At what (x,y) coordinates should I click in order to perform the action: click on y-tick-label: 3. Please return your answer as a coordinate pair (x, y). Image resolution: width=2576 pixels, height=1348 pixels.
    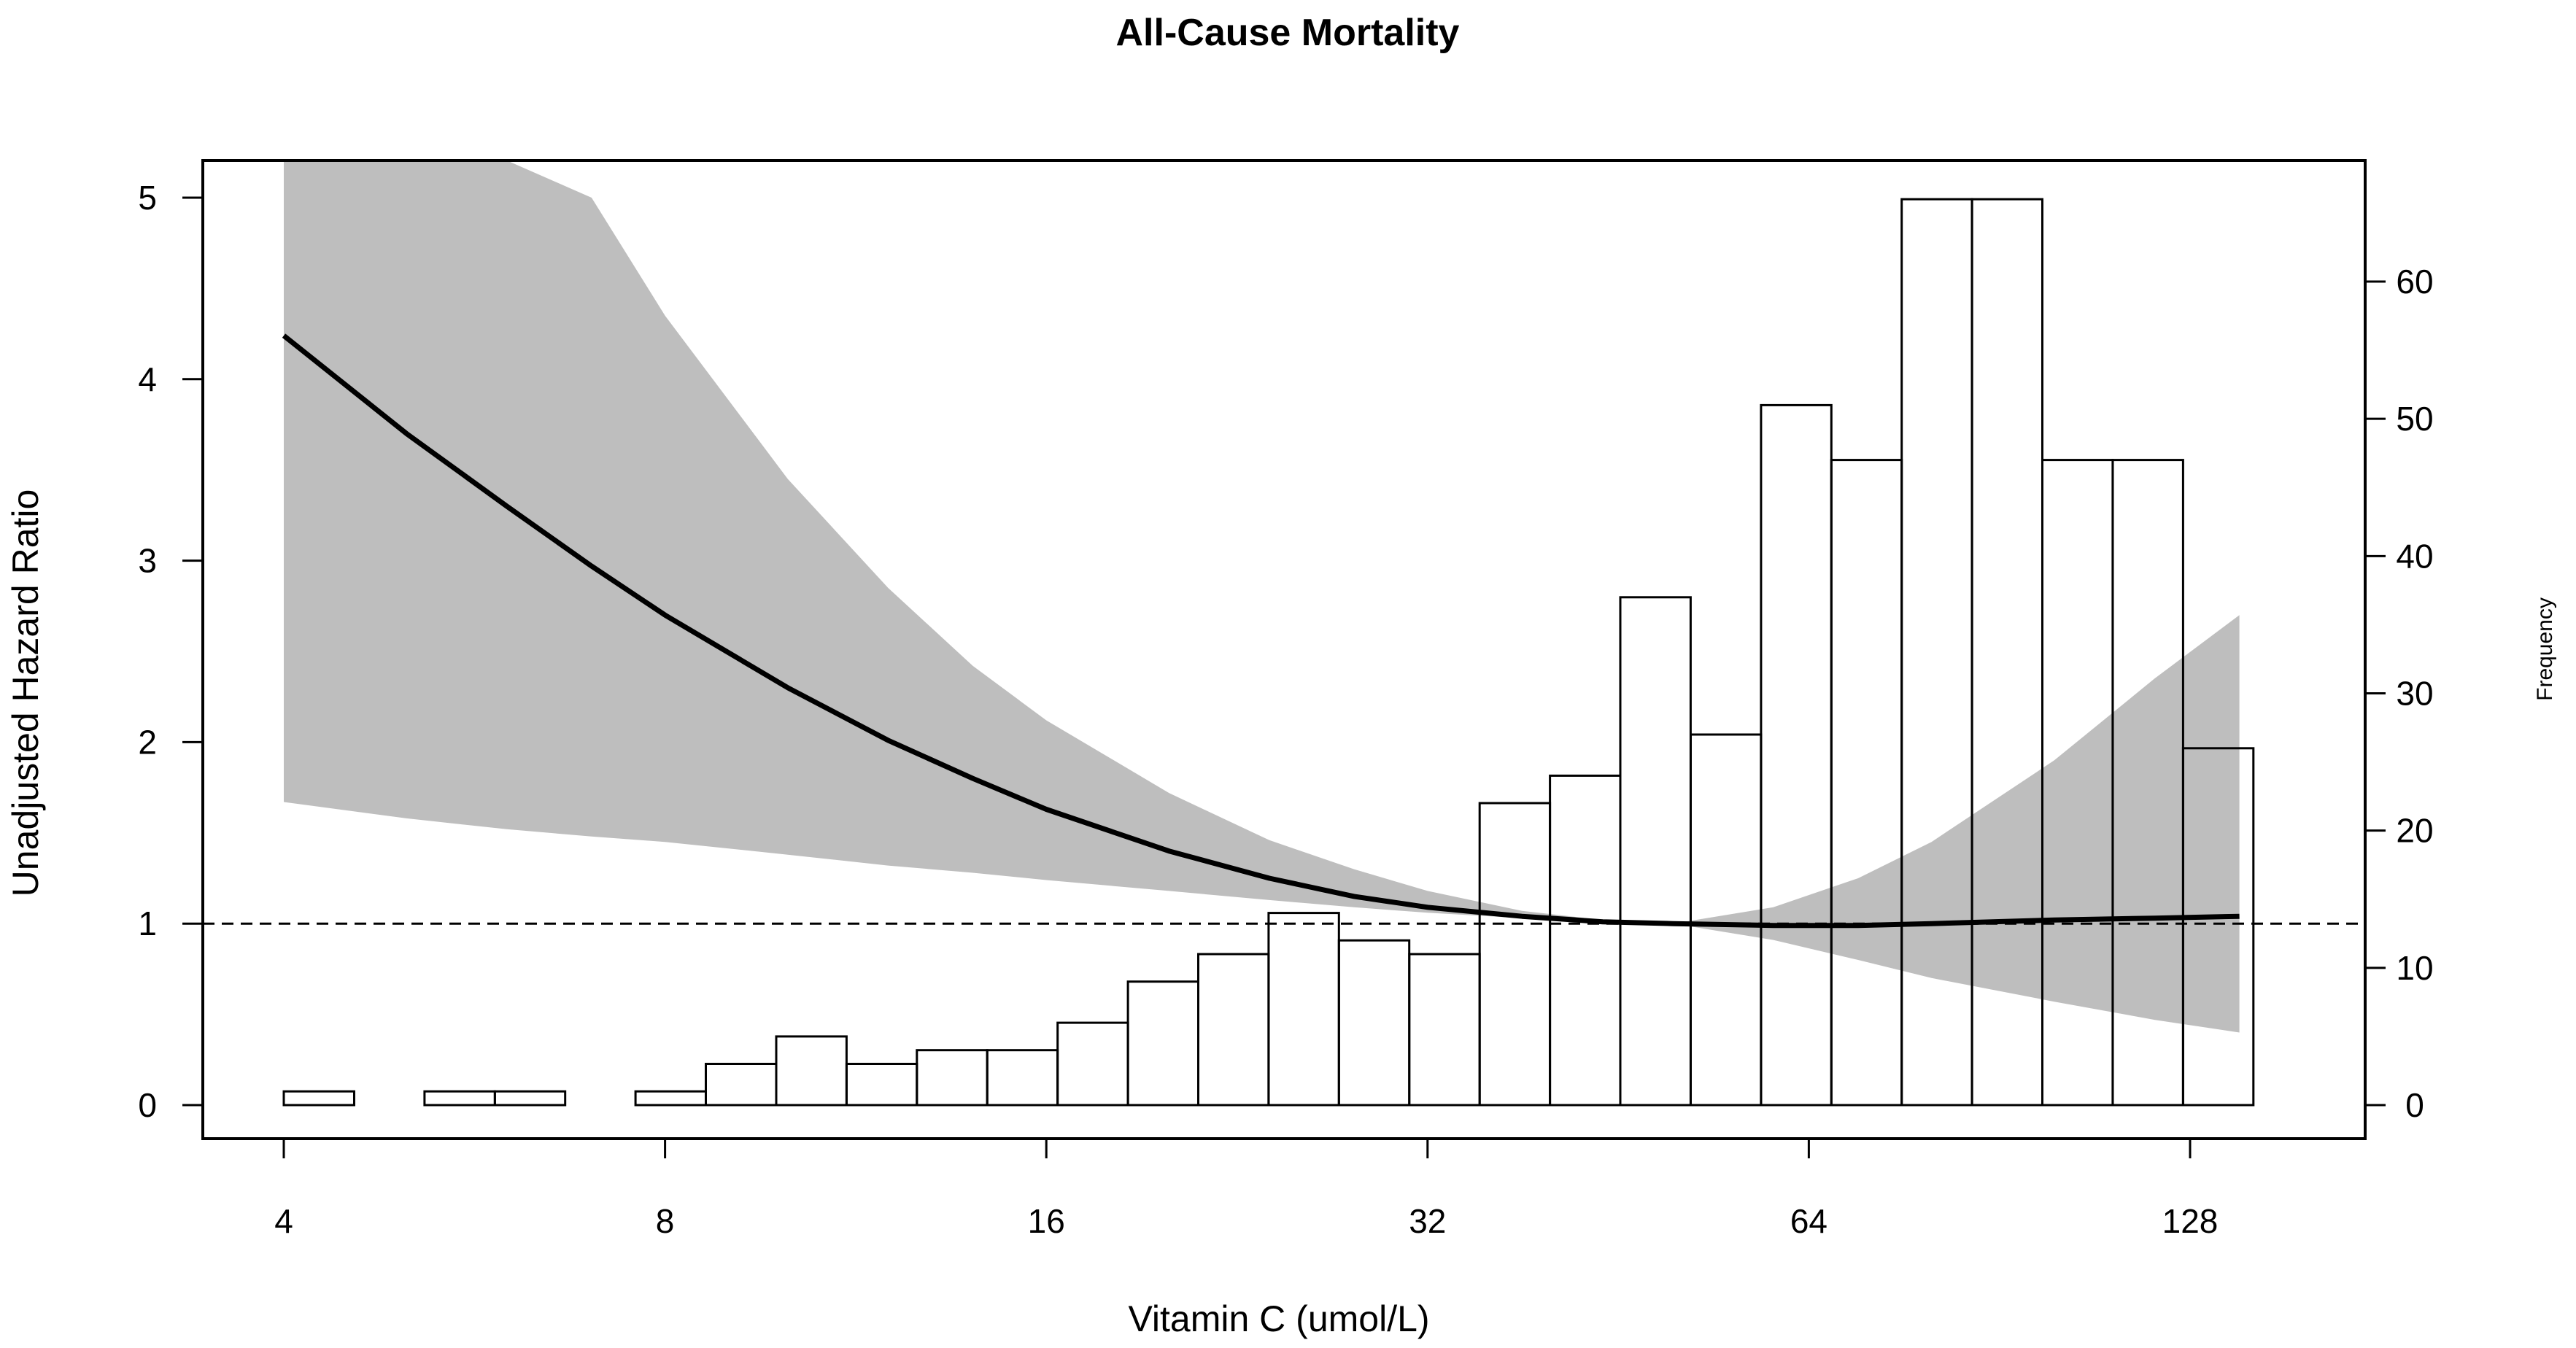
    Looking at the image, I should click on (147, 561).